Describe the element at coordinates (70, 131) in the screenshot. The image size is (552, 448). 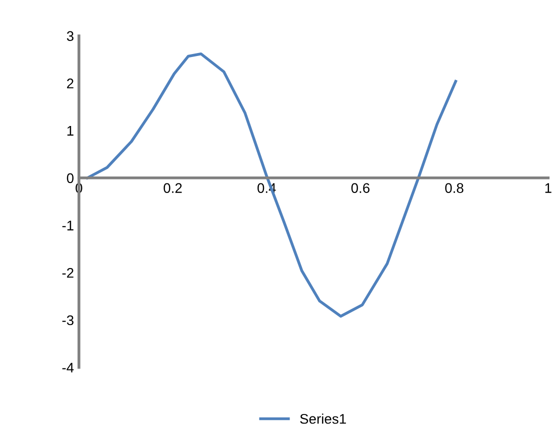
I see `y-tick-label: 1` at that location.